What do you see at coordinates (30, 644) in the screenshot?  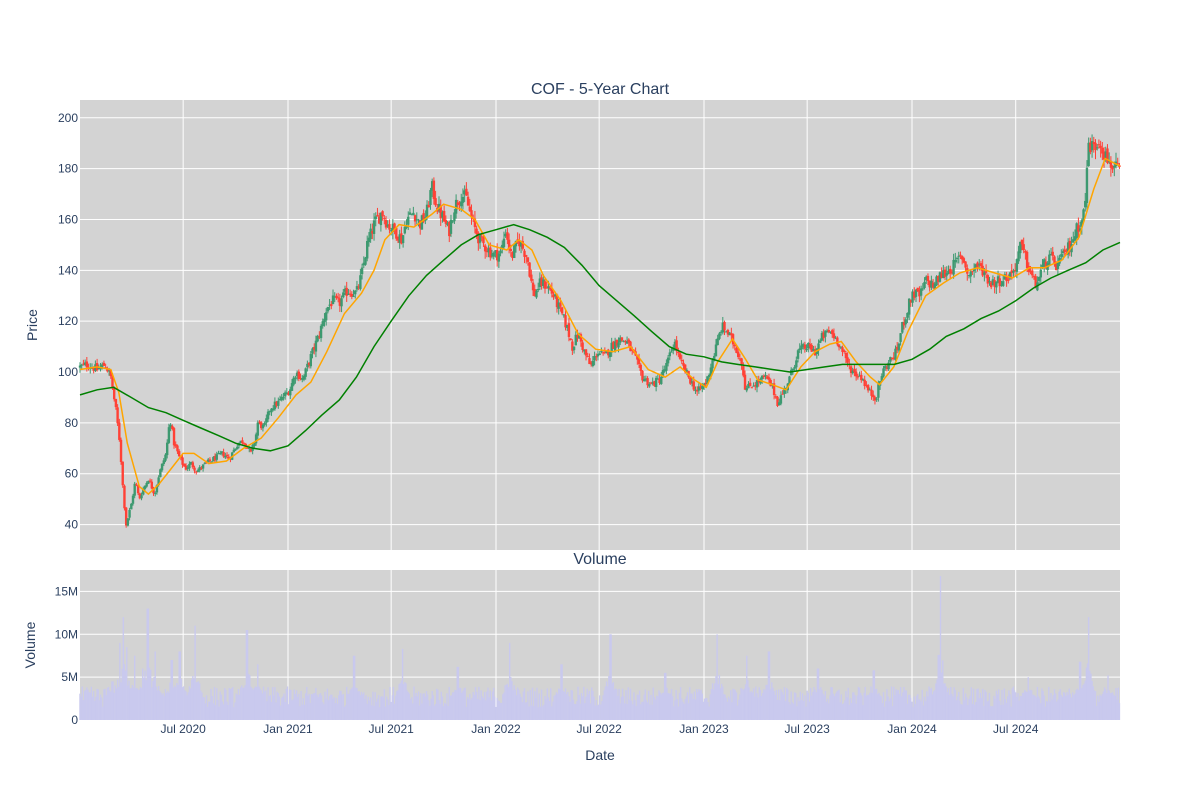 I see `volume-y-axis-title: Volume` at bounding box center [30, 644].